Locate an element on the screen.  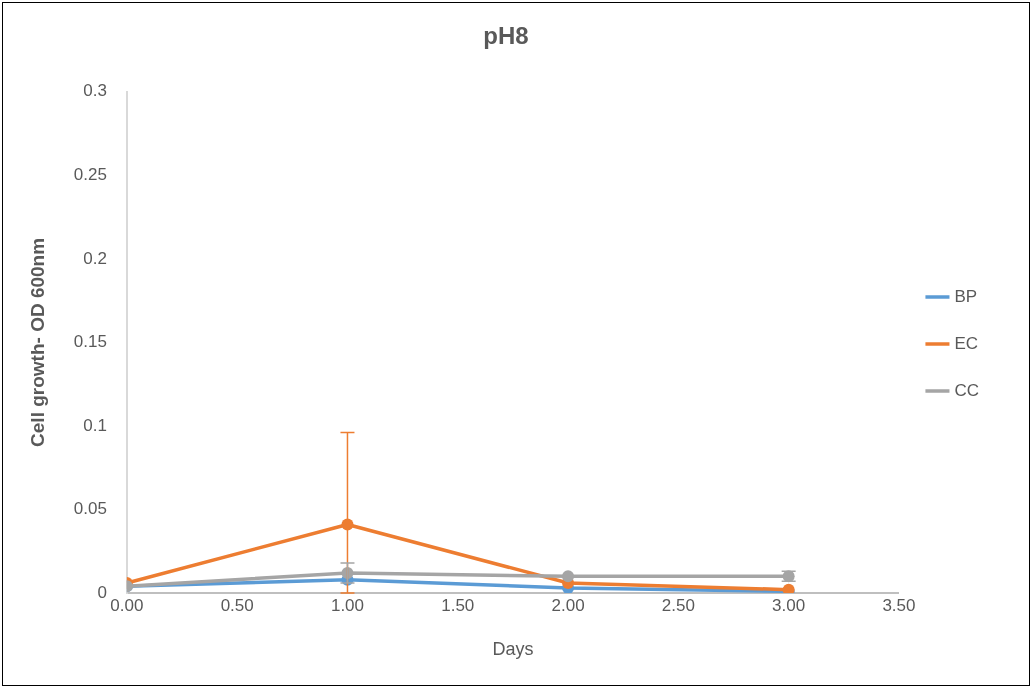
x-tick-label: 0.00 is located at coordinates (127, 605).